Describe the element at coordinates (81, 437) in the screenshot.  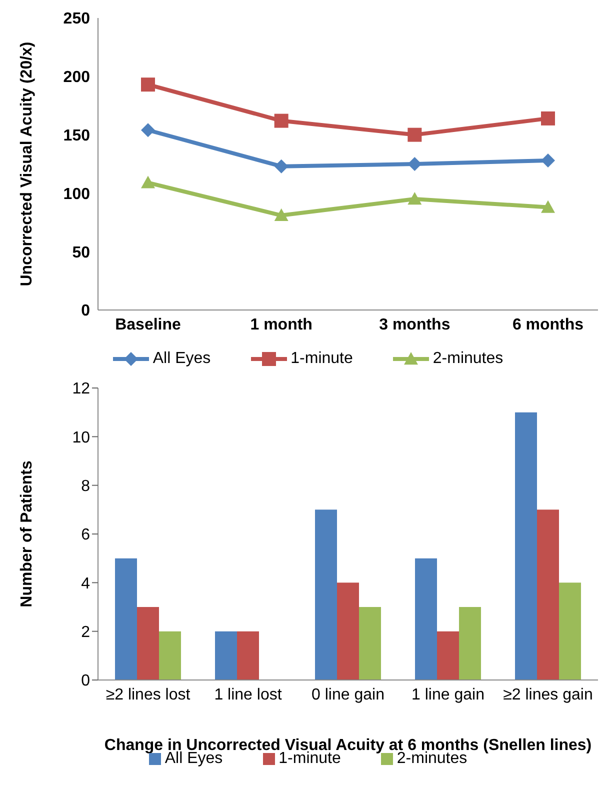
I see `y-tick-label: 10` at that location.